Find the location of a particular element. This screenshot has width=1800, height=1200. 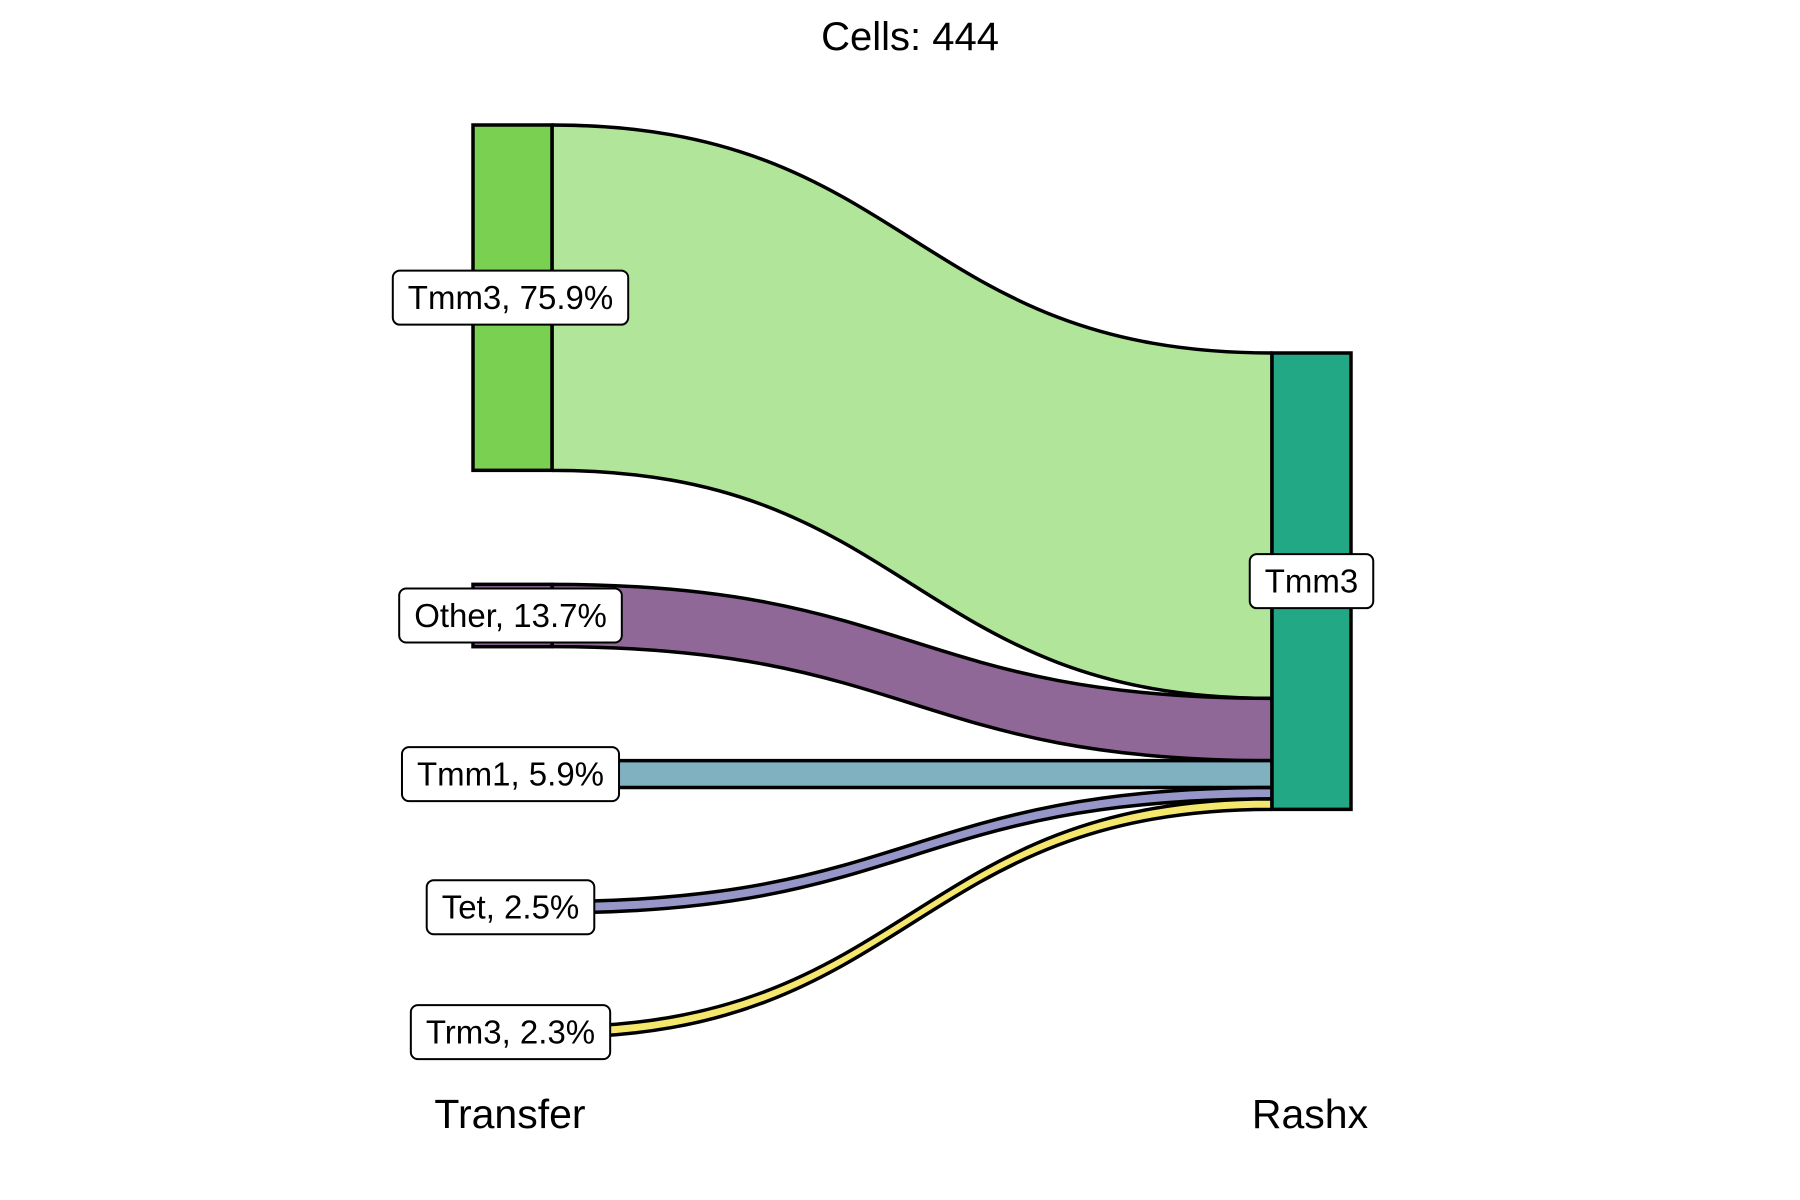

label-source-tmm1-box is located at coordinates (510, 774).